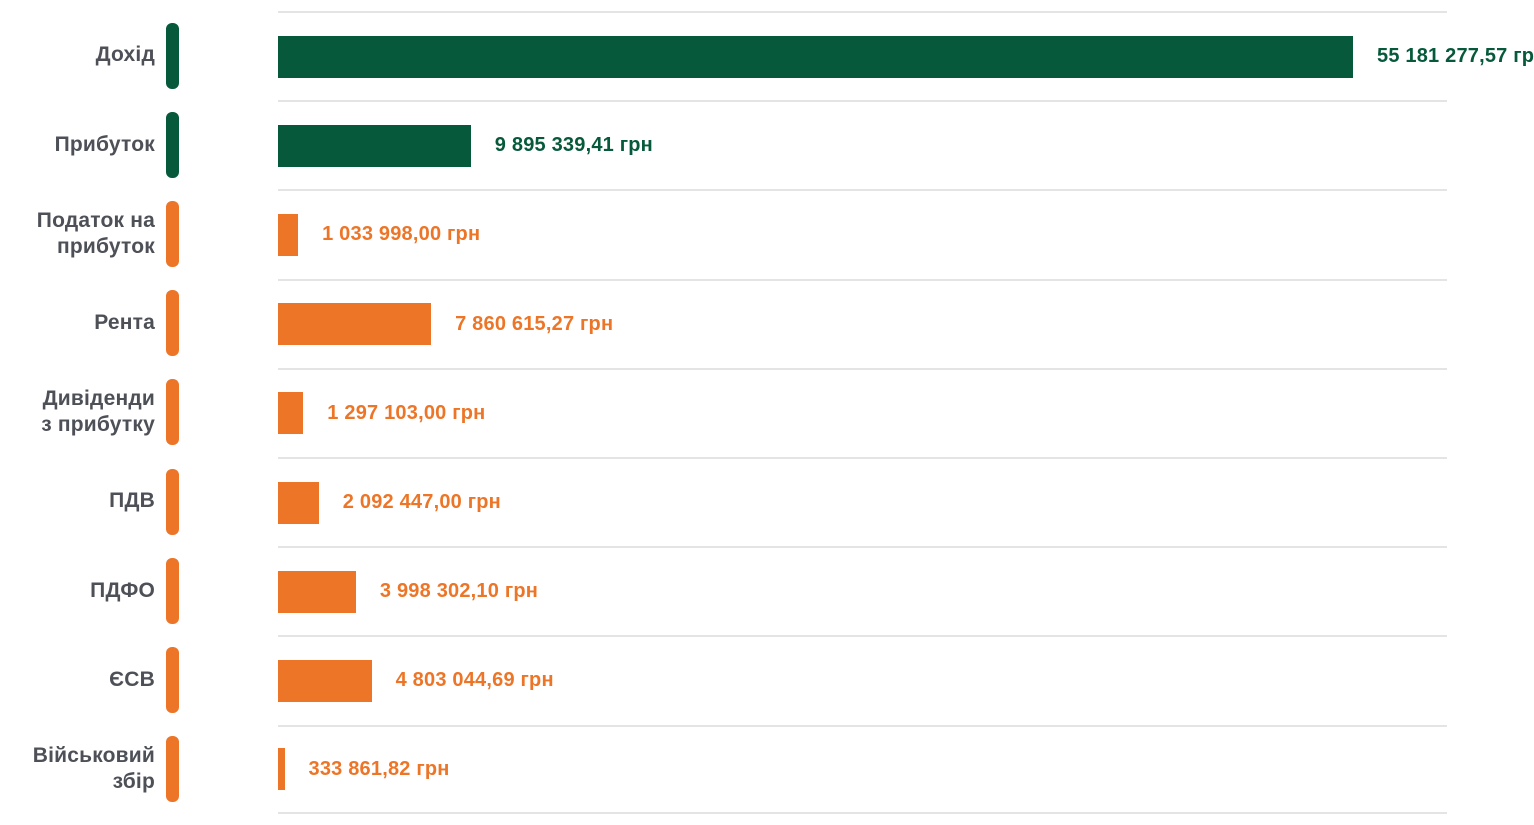 The image size is (1534, 825). What do you see at coordinates (77, 501) in the screenshot?
I see `category-label: ПДВ` at bounding box center [77, 501].